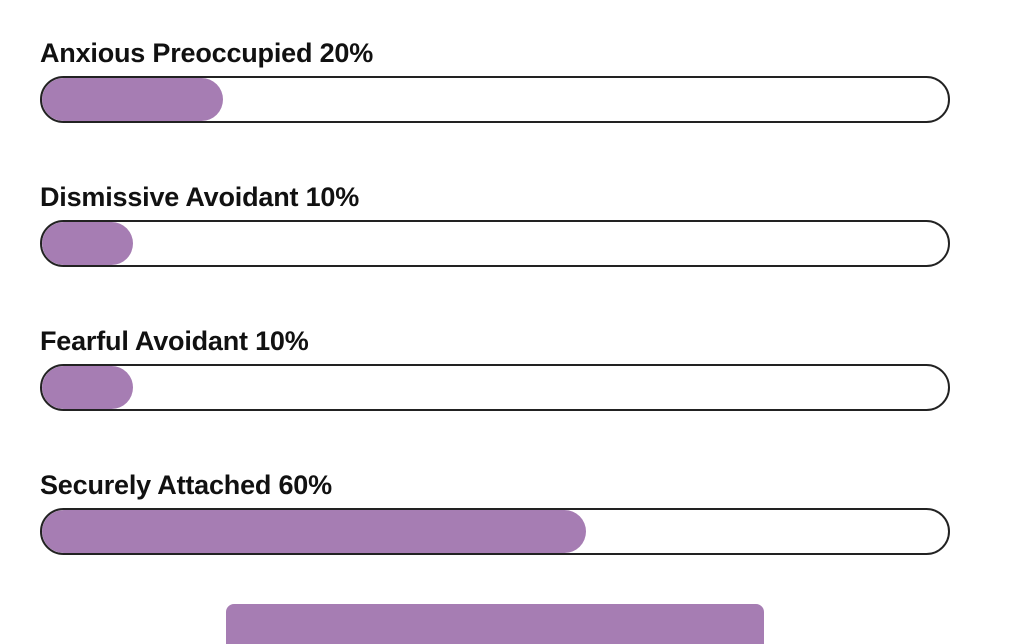  What do you see at coordinates (174, 341) in the screenshot?
I see `result-label: Fearful Avoidant 10%` at bounding box center [174, 341].